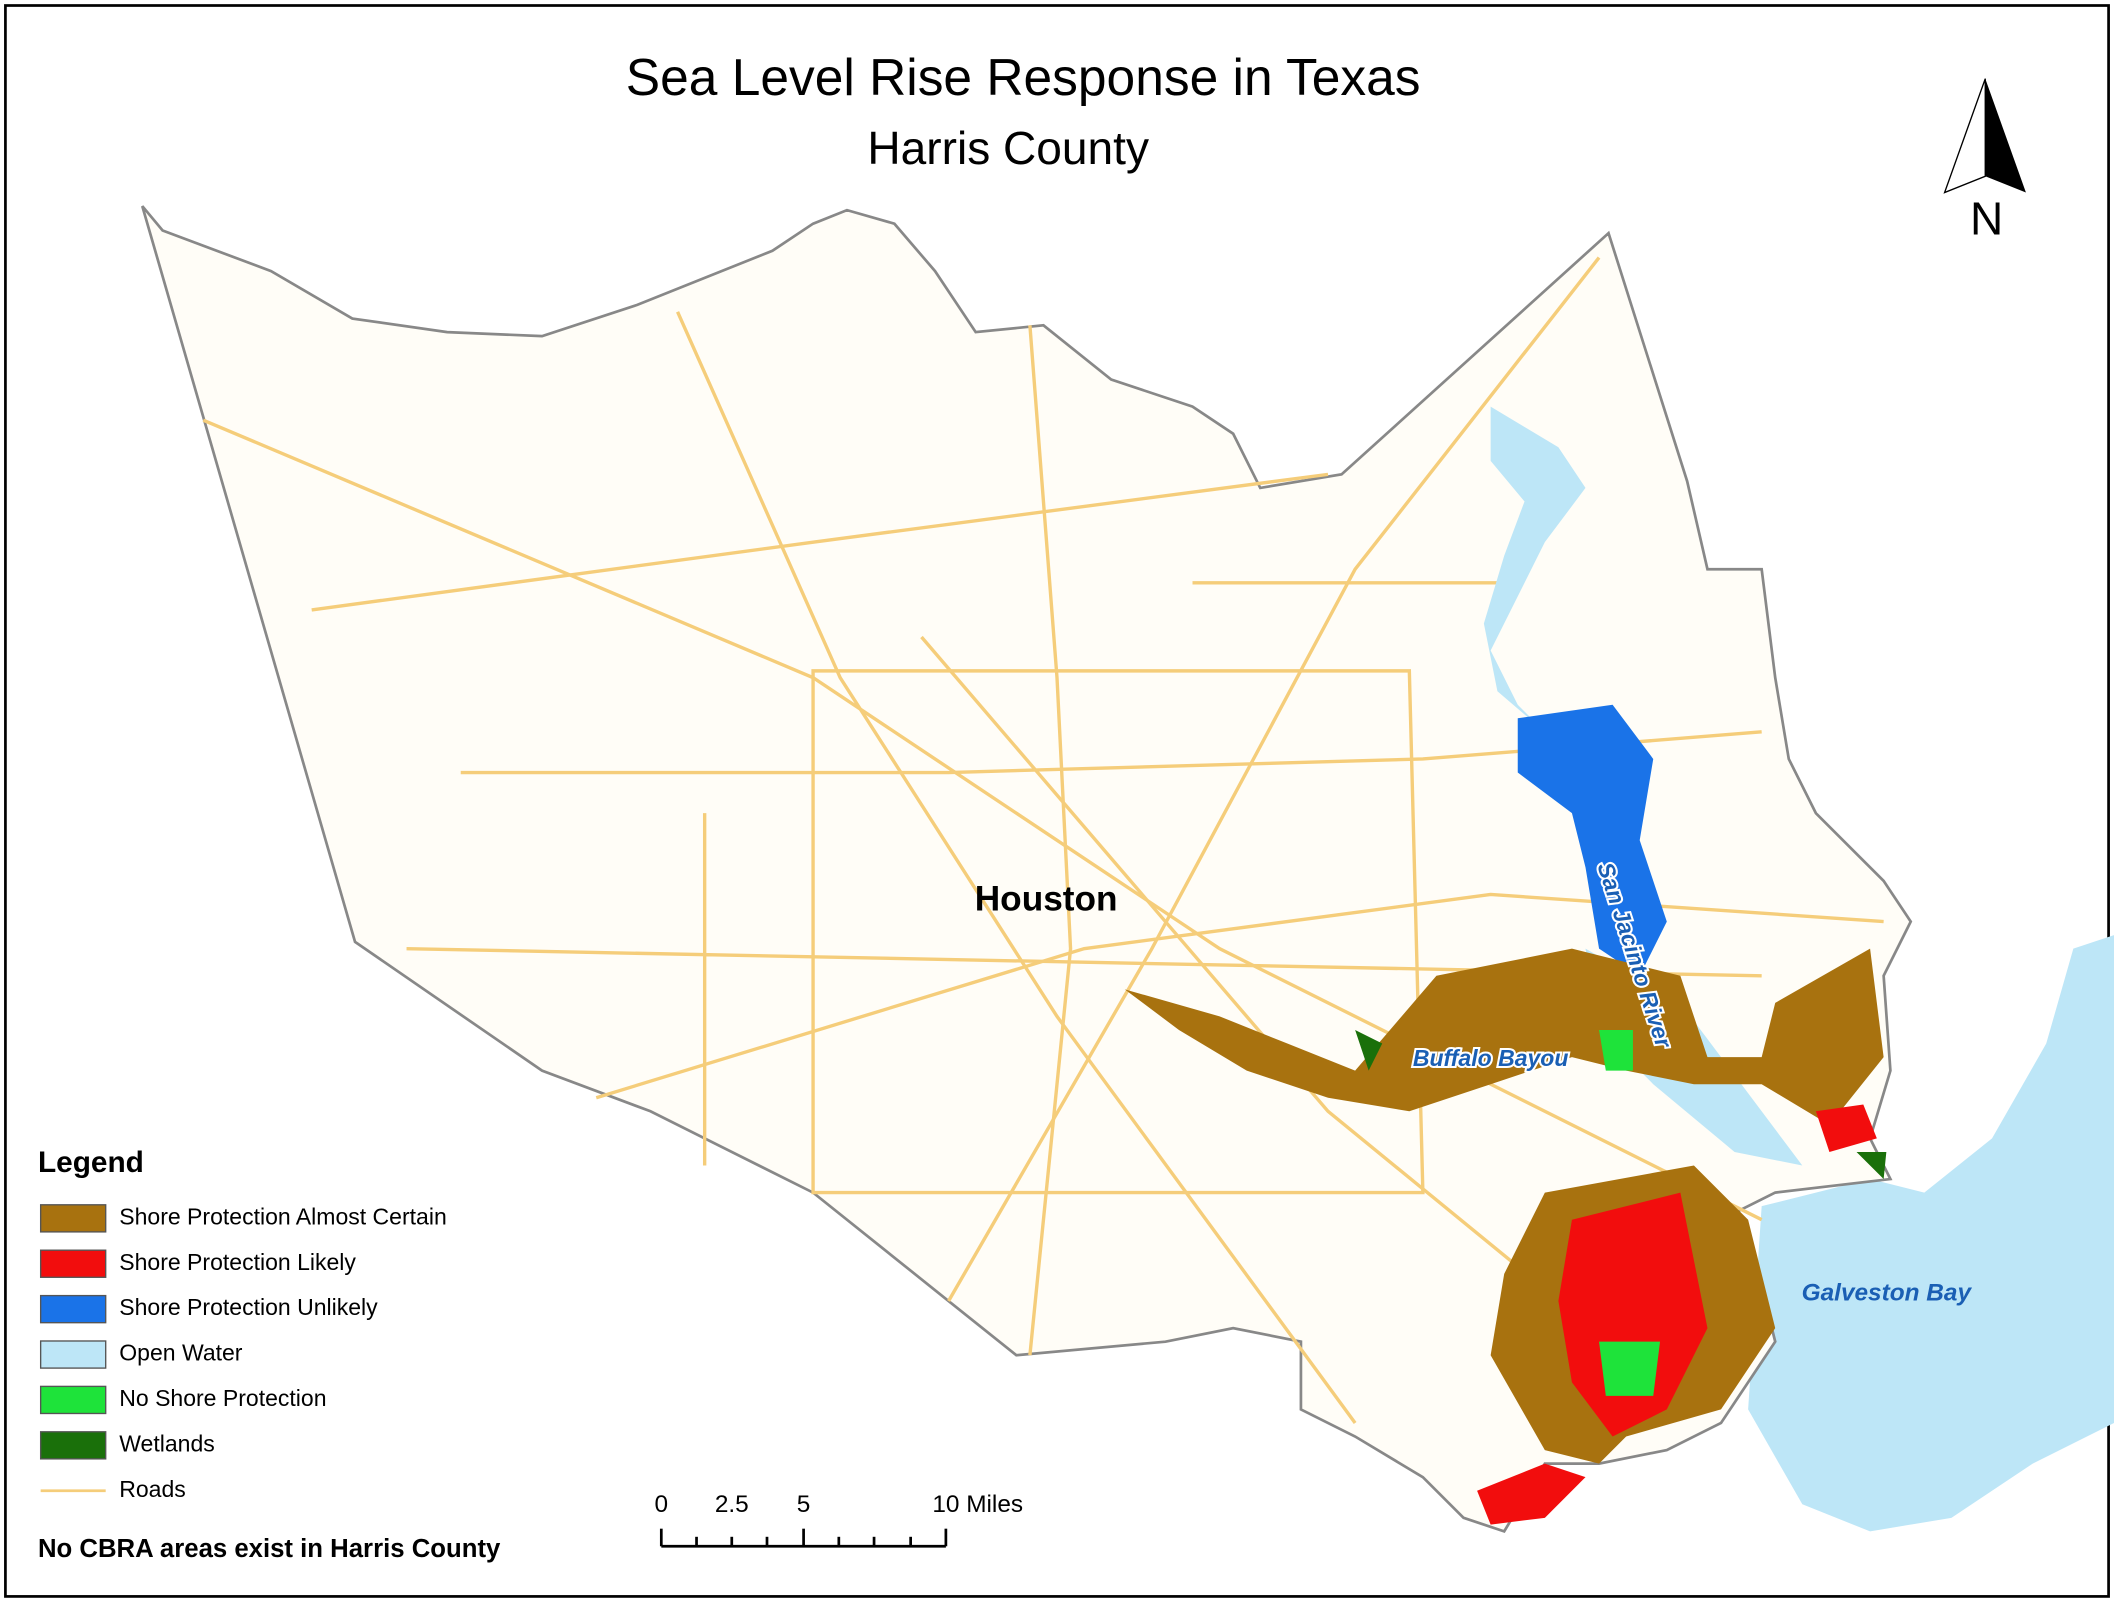 This screenshot has height=1606, width=2114. What do you see at coordinates (1504, 1036) in the screenshot?
I see `almost-certain-area` at bounding box center [1504, 1036].